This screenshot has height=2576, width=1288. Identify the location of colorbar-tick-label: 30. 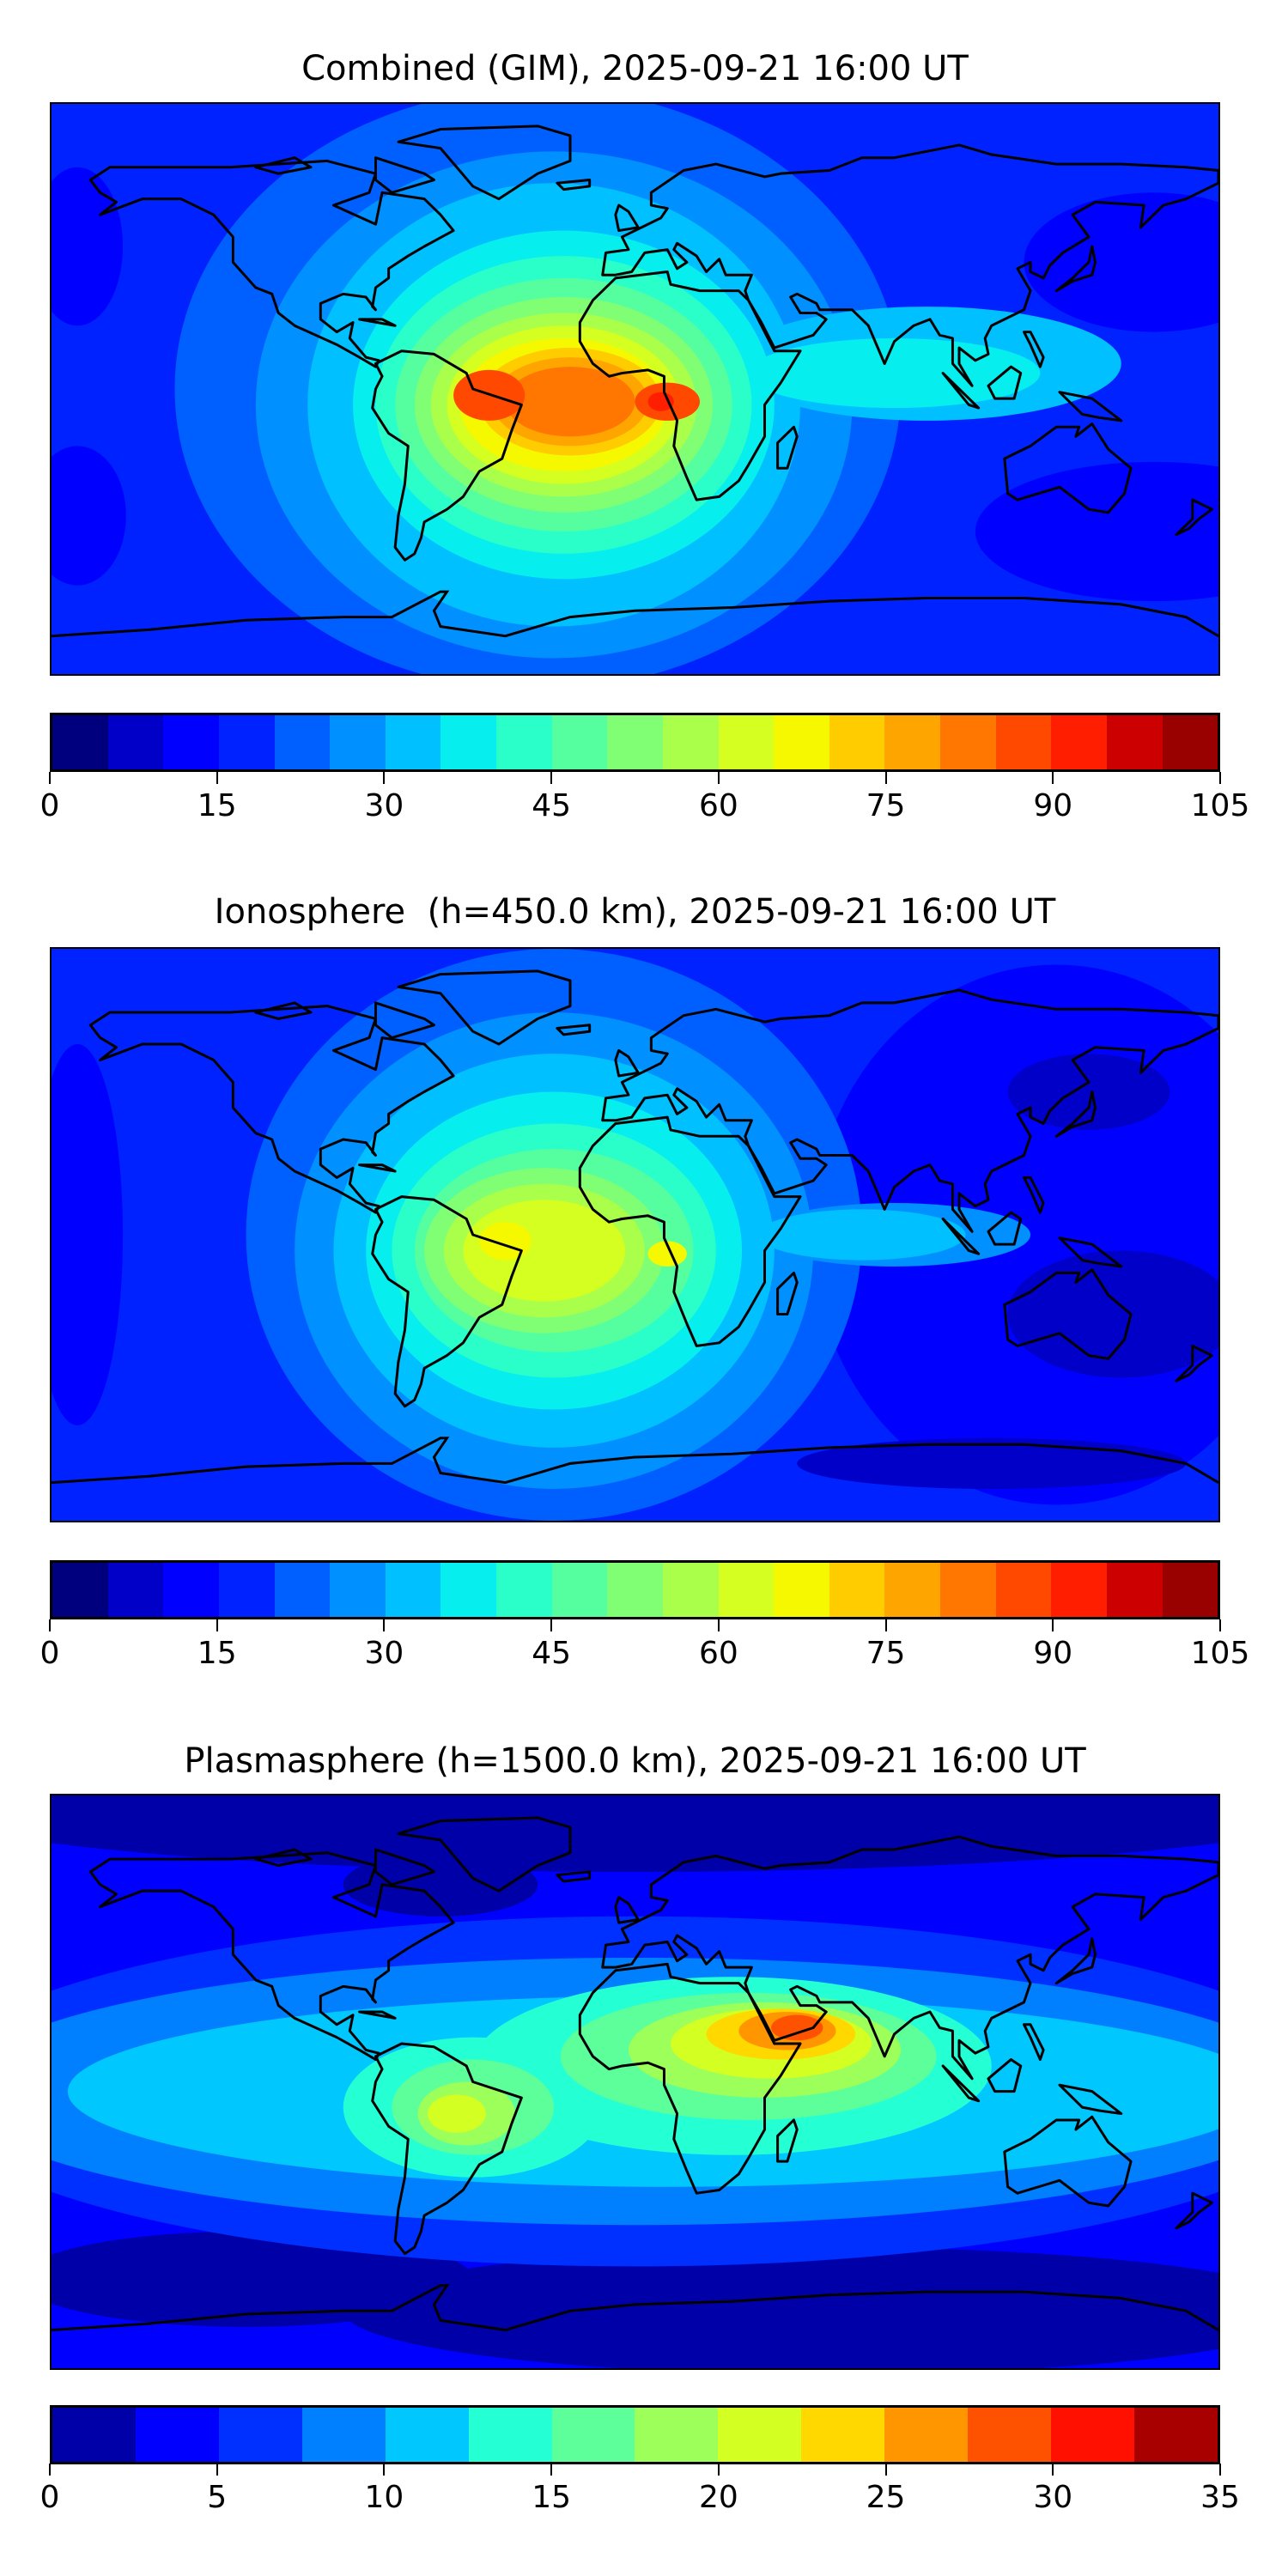
(1053, 2497).